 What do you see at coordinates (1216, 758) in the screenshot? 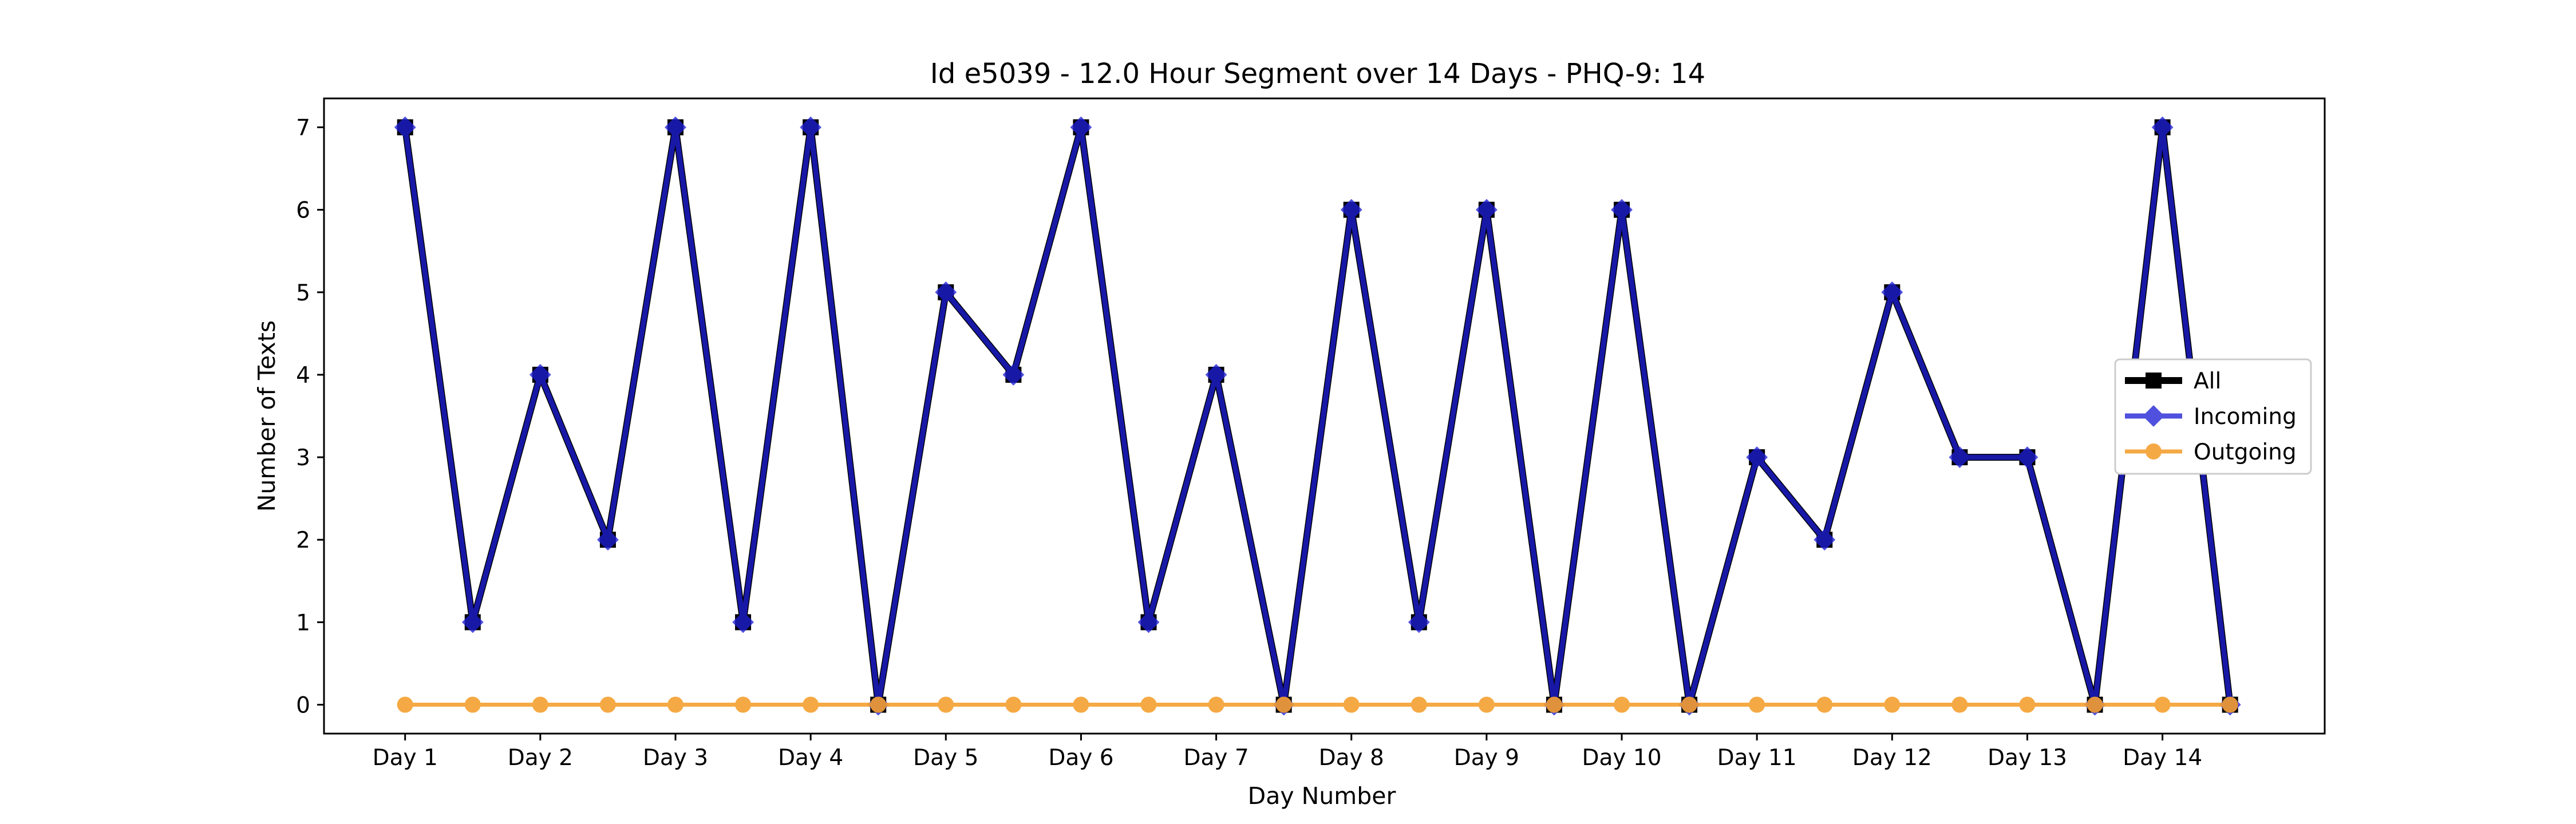
I see `x-tick-label: Day 7` at bounding box center [1216, 758].